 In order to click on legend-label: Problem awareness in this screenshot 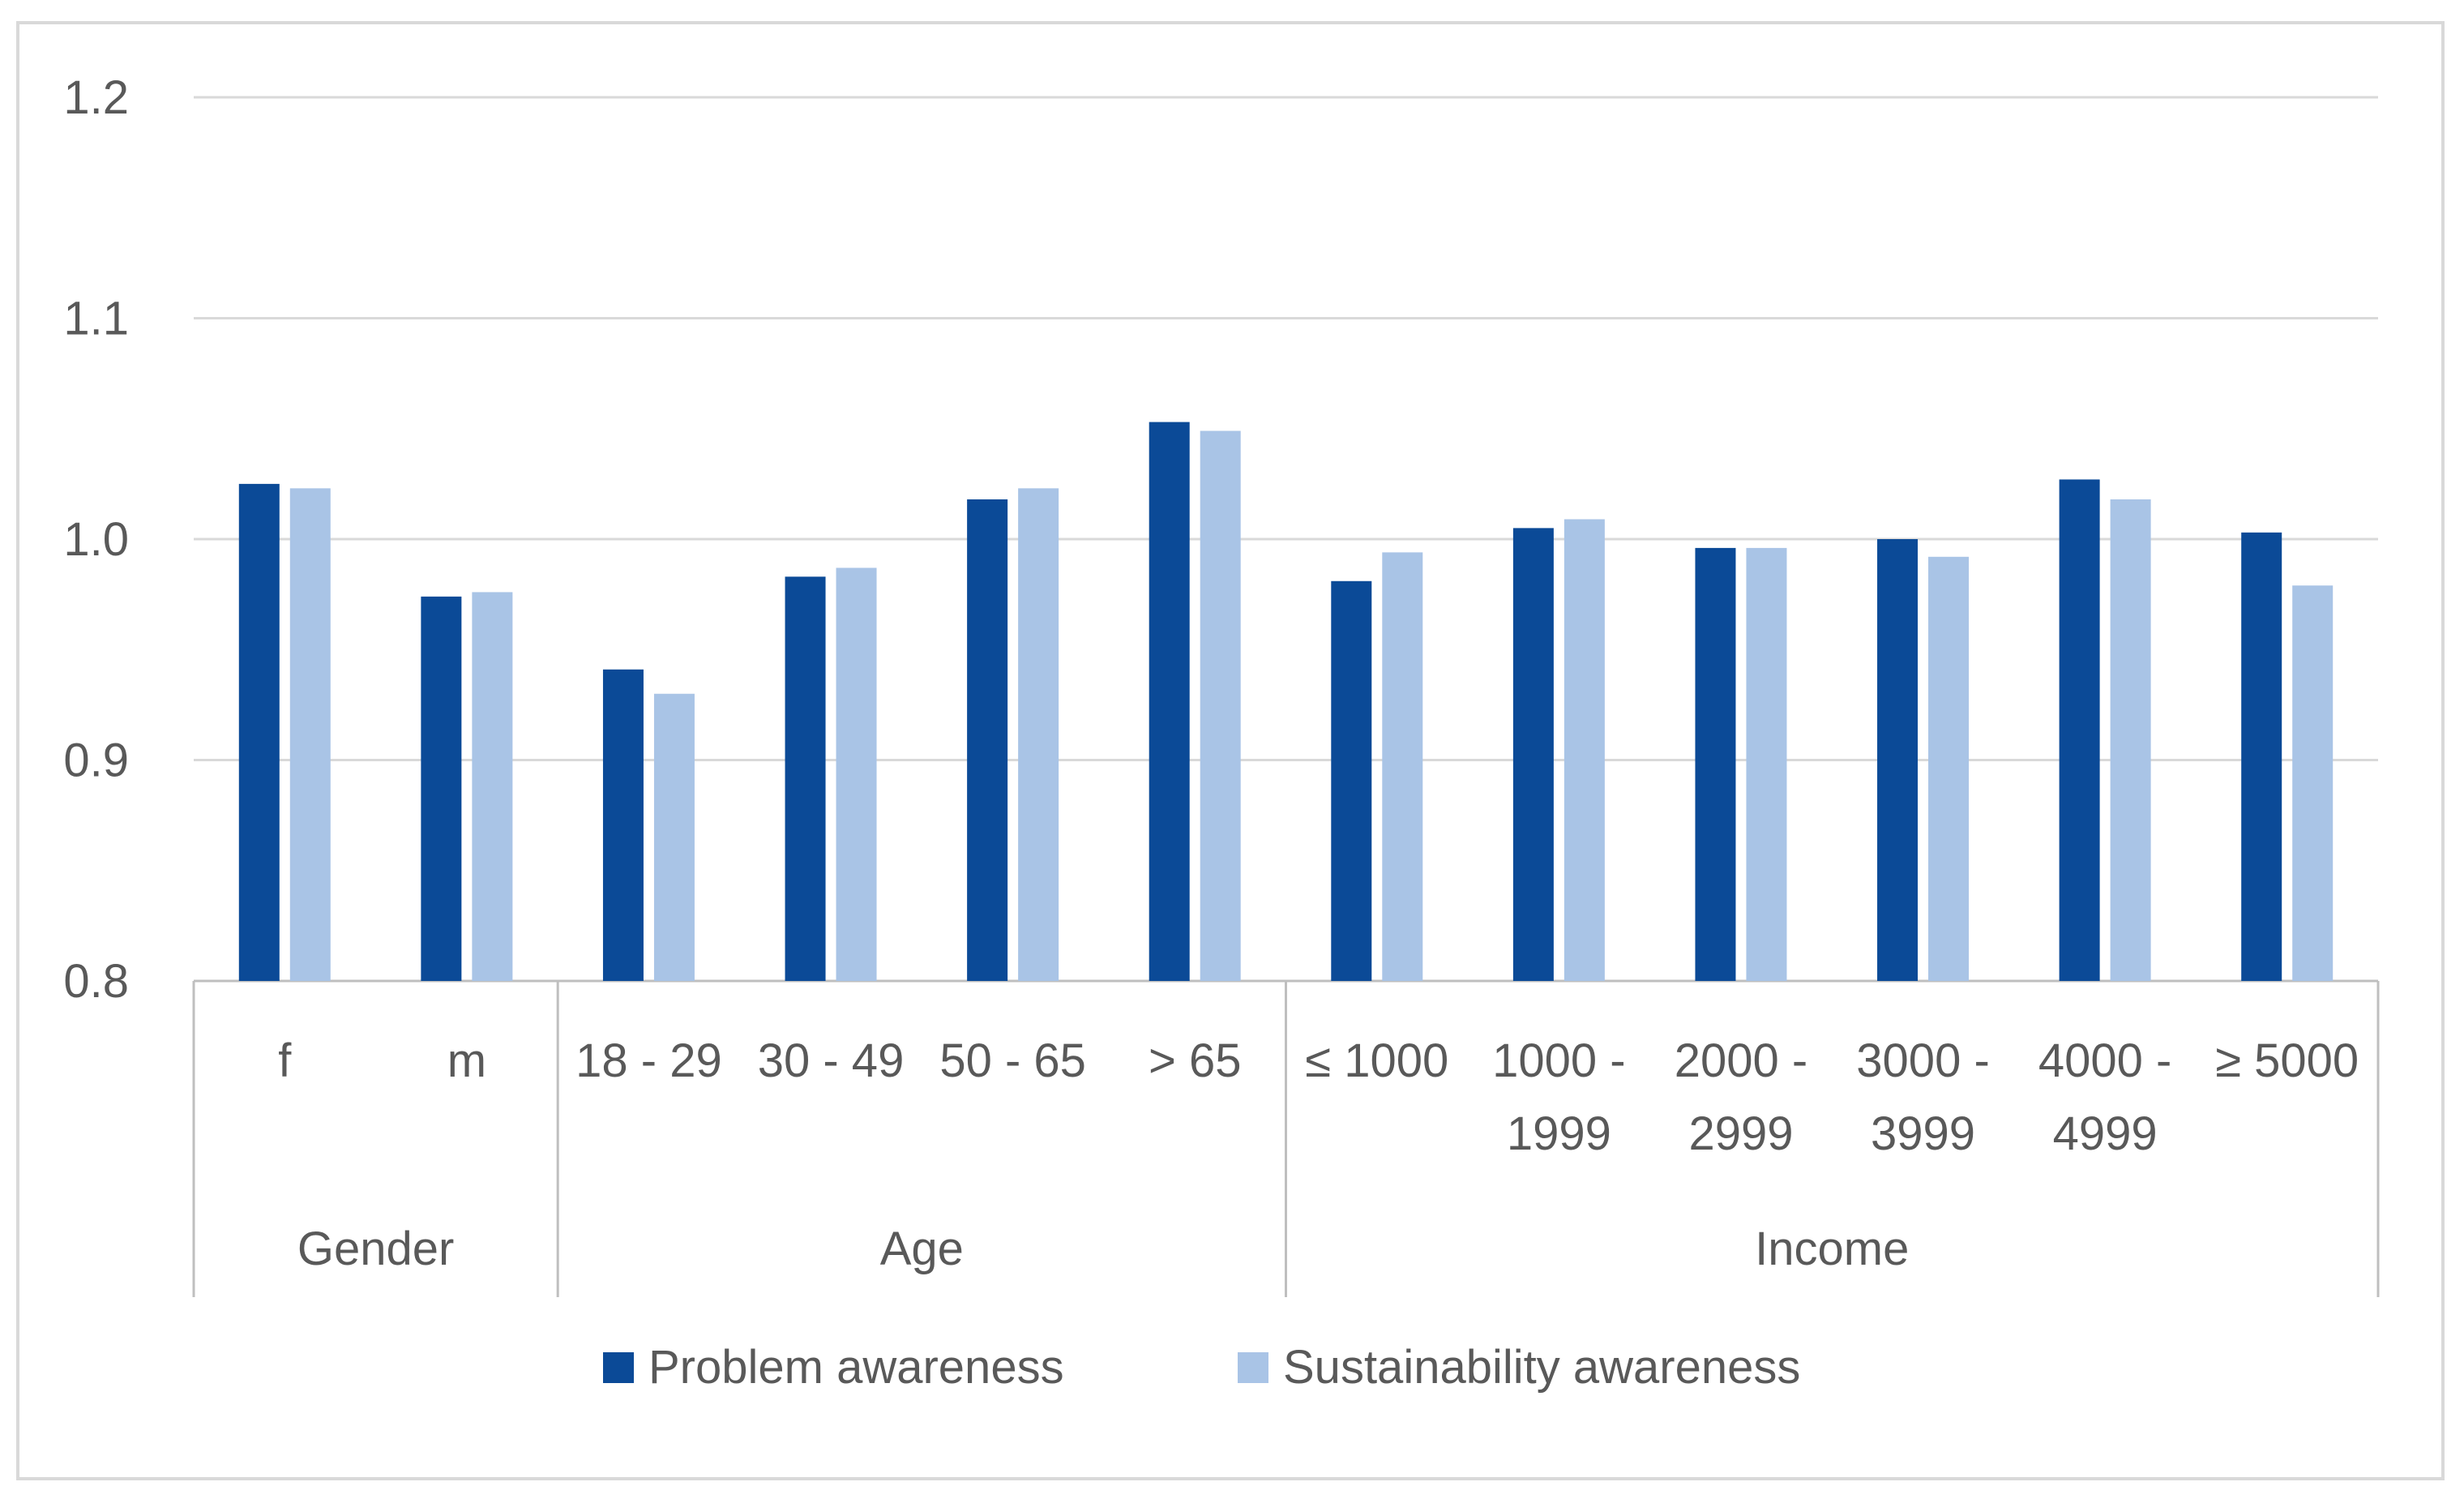, I will do `click(856, 1367)`.